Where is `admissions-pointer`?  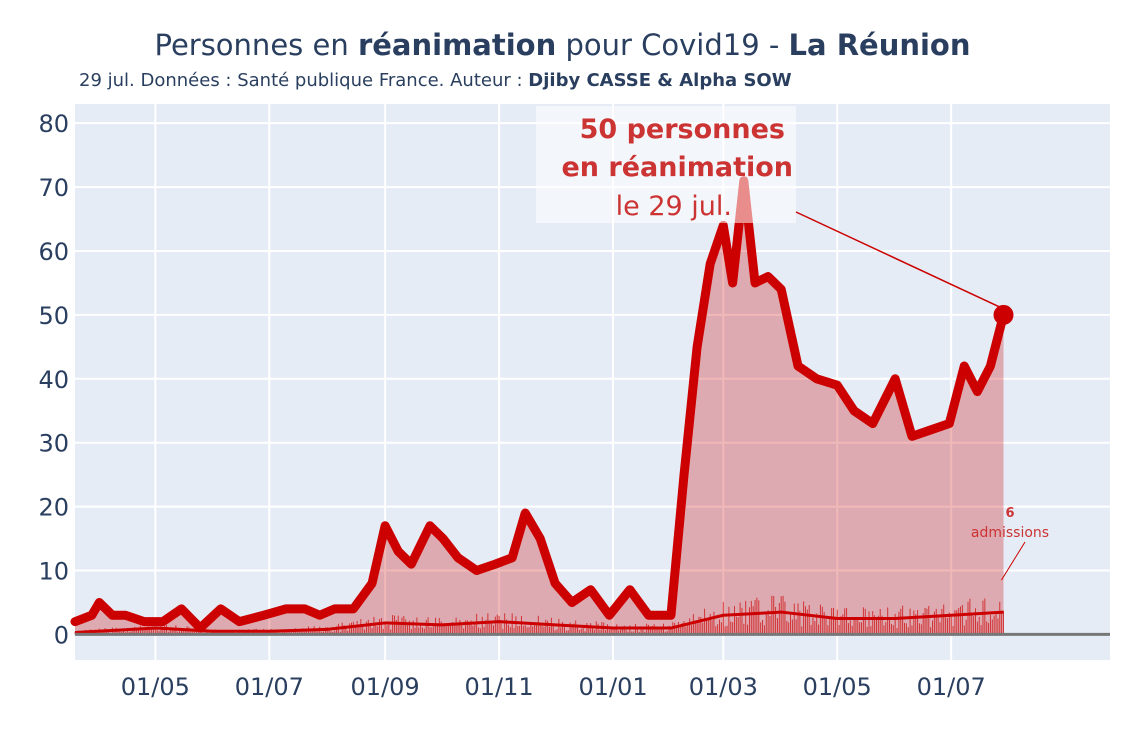 admissions-pointer is located at coordinates (1013, 561).